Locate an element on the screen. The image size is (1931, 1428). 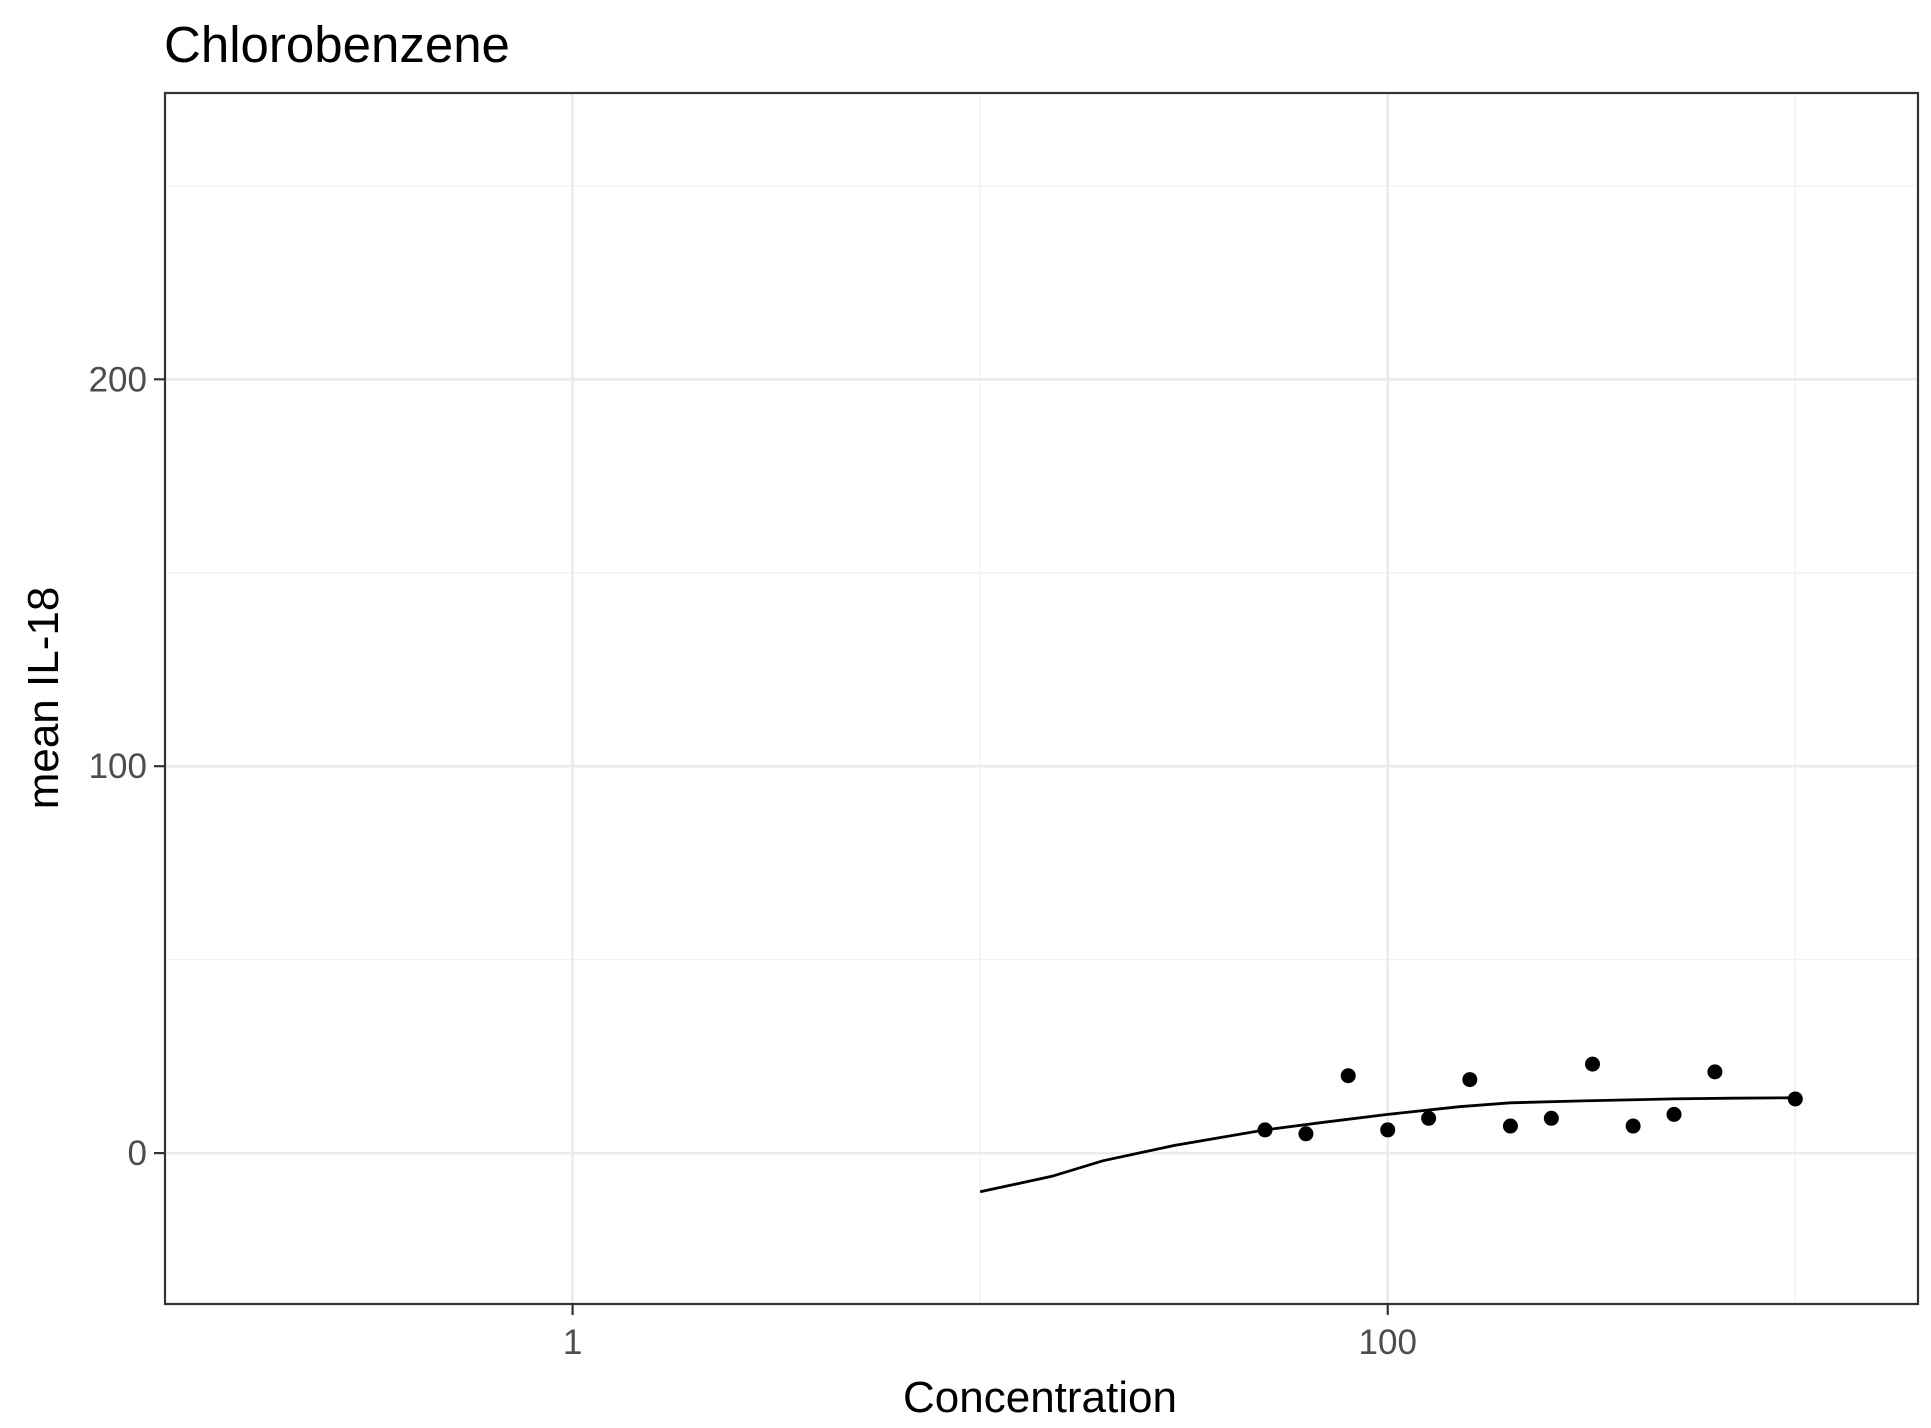
series-layer is located at coordinates (1391, 1125).